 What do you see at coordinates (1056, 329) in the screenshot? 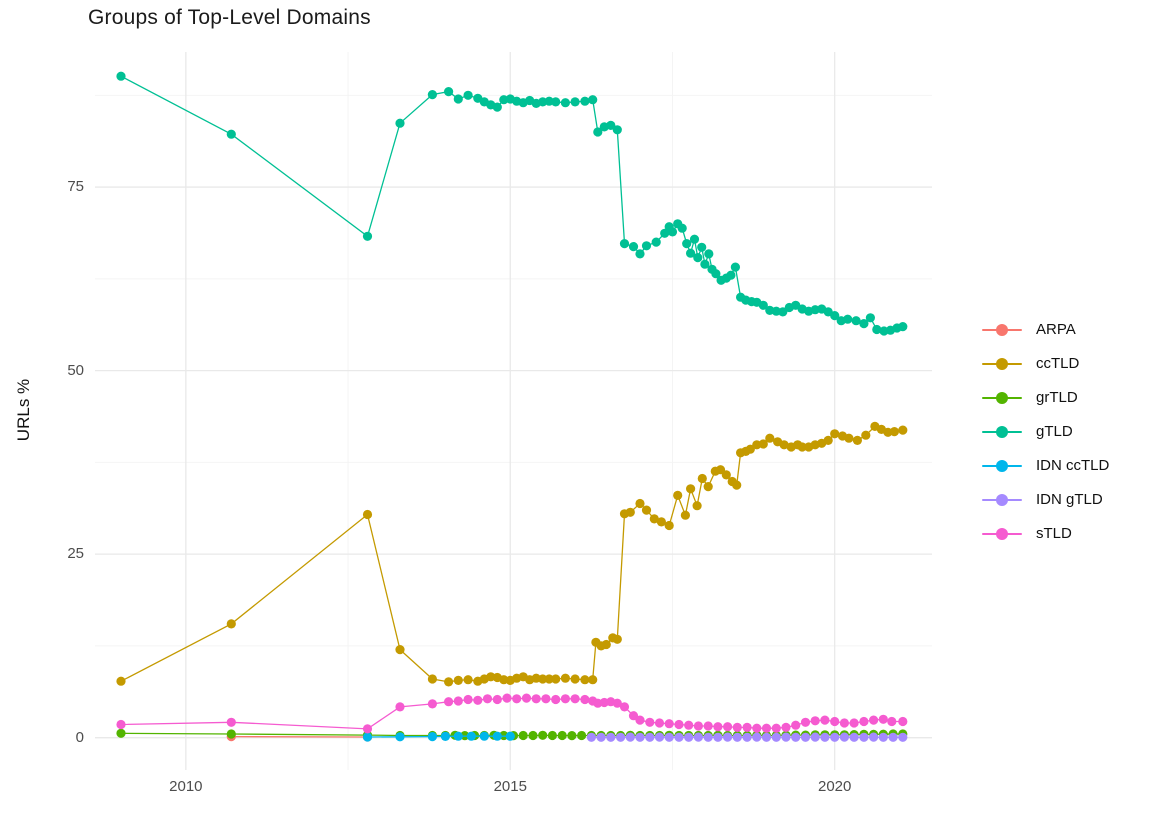
I see `legend-label: ARPA` at bounding box center [1056, 329].